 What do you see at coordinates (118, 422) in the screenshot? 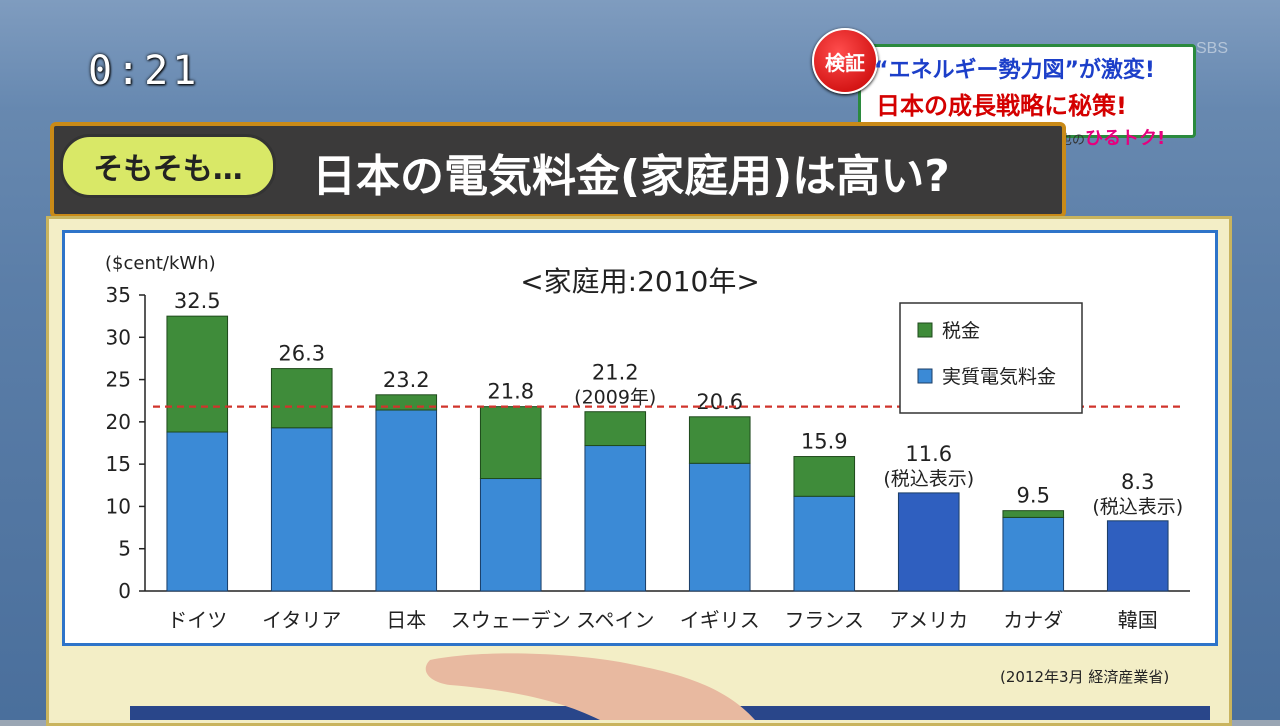
I see `y-tick-label: 20` at bounding box center [118, 422].